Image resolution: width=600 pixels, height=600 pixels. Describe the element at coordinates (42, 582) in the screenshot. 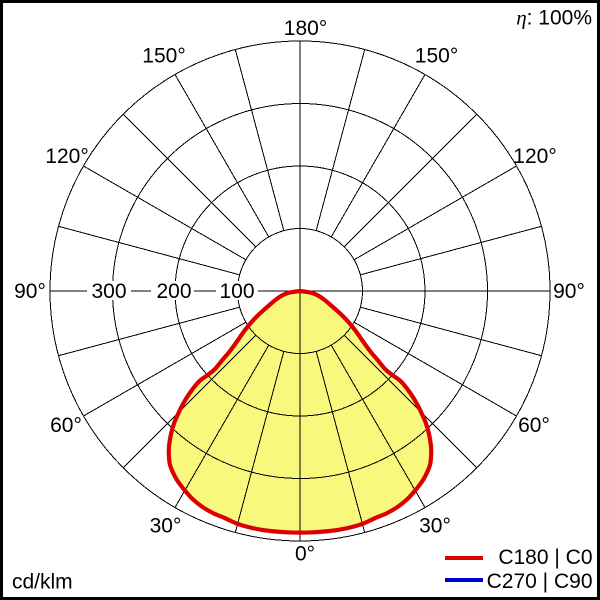

I see `svg-text: cd/klm` at that location.